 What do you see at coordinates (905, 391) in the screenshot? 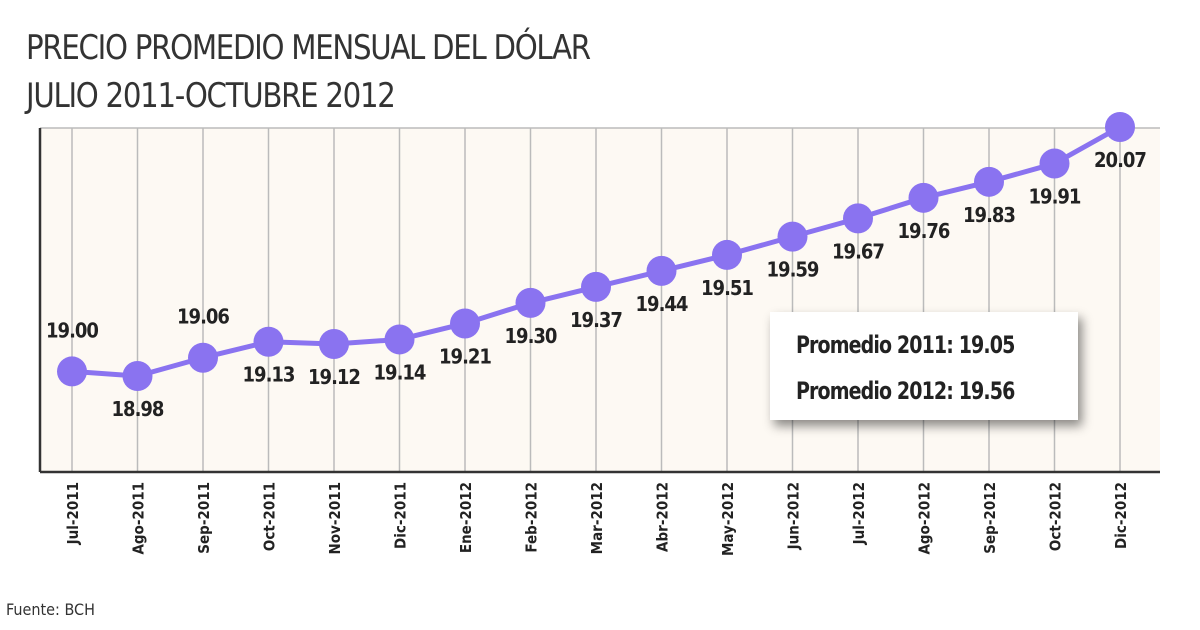
I see `average-2012-text: Promedio 2012: 19.56` at bounding box center [905, 391].